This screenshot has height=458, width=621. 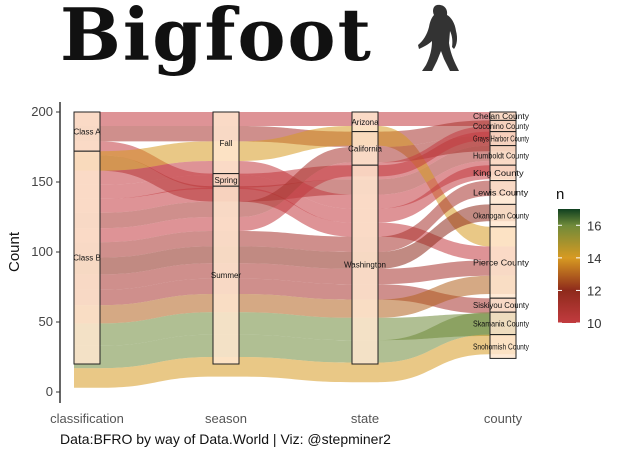 What do you see at coordinates (42, 251) in the screenshot?
I see `y-tick-label: 100` at bounding box center [42, 251].